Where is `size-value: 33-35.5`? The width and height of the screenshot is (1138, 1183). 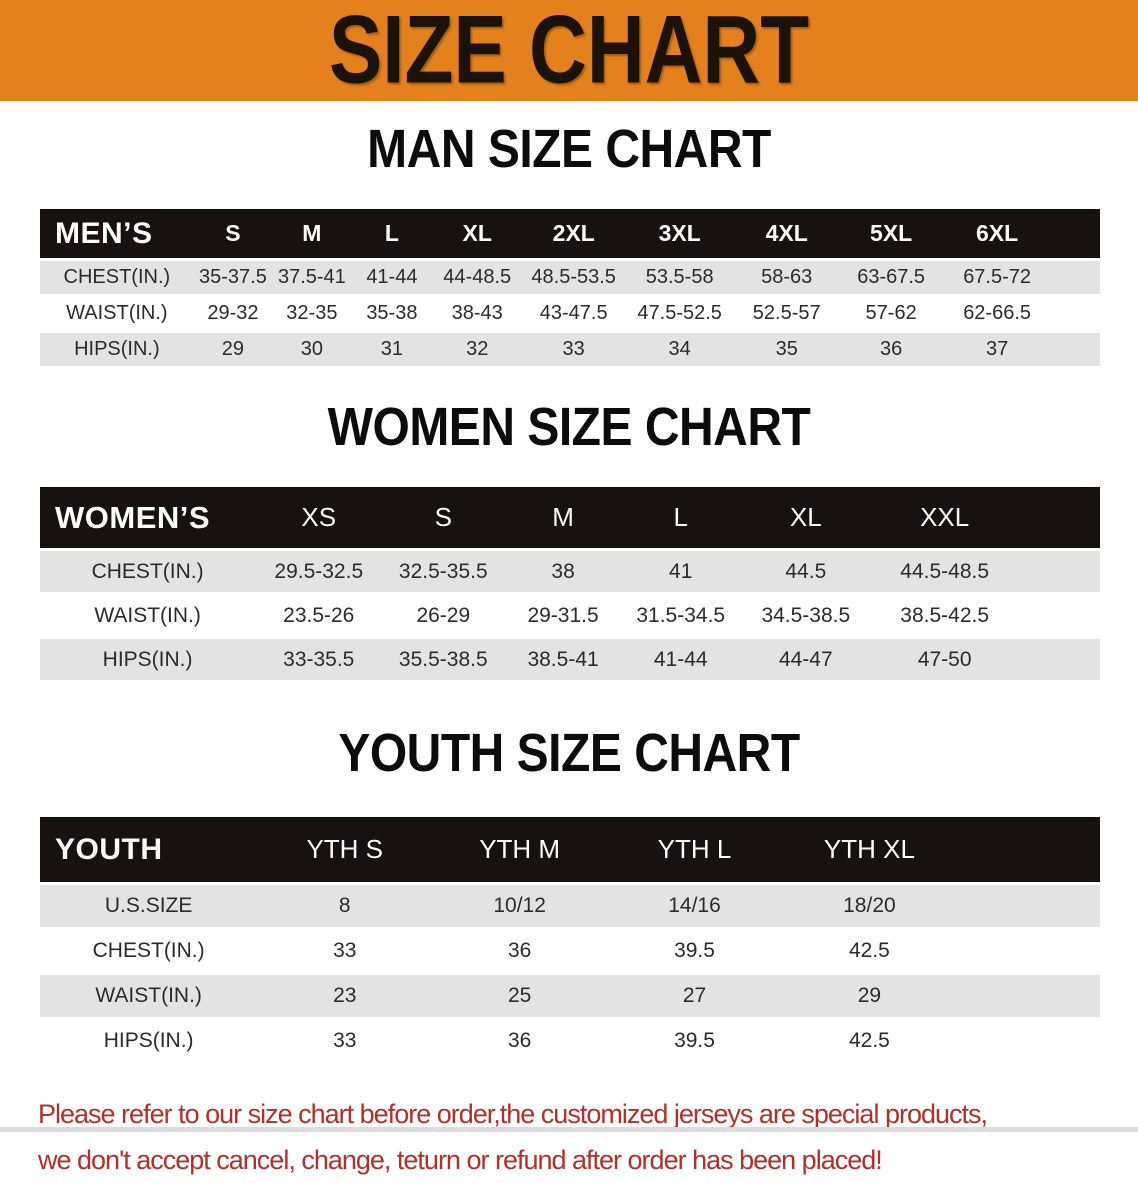 size-value: 33-35.5 is located at coordinates (319, 659).